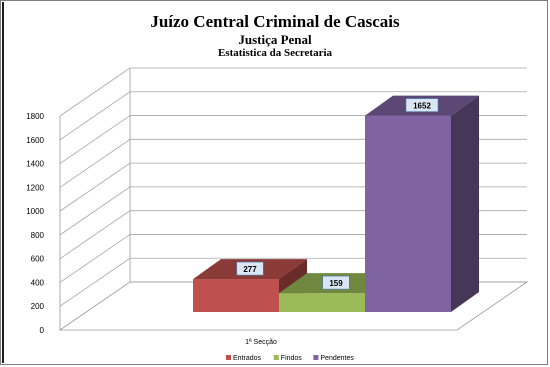  Describe the element at coordinates (261, 342) in the screenshot. I see `x-category-label: 1ª Secção` at that location.